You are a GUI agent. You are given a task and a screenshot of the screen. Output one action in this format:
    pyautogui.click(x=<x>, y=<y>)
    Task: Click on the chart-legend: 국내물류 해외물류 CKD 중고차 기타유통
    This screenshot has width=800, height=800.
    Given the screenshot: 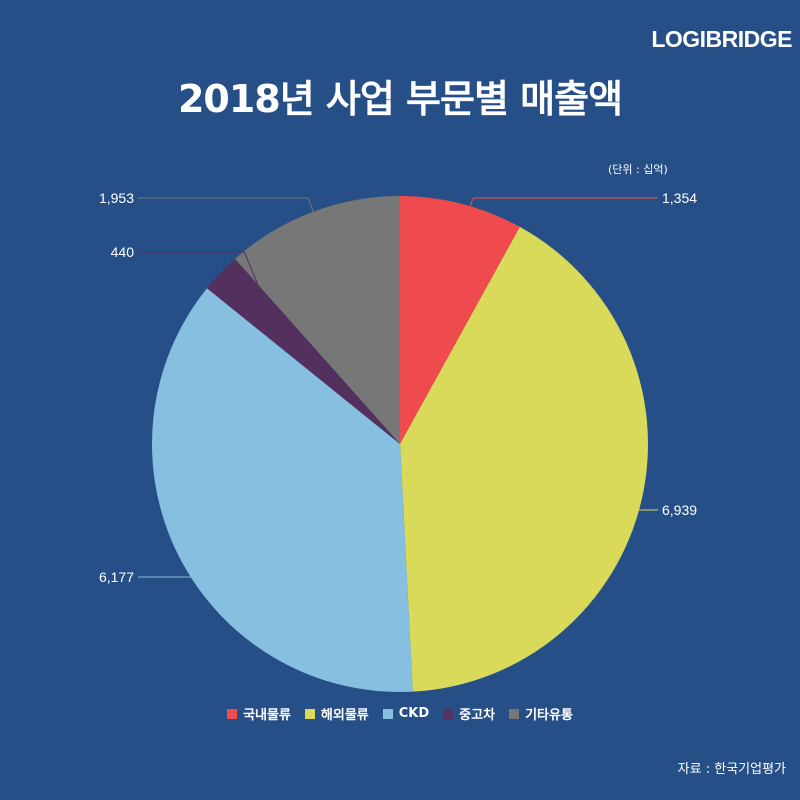 What is the action you would take?
    pyautogui.click(x=400, y=713)
    